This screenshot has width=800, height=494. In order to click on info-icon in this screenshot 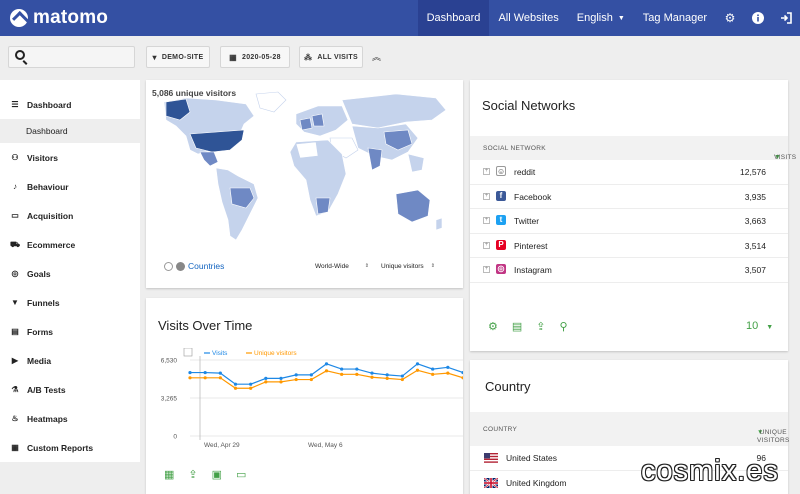, I will do `click(758, 18)`.